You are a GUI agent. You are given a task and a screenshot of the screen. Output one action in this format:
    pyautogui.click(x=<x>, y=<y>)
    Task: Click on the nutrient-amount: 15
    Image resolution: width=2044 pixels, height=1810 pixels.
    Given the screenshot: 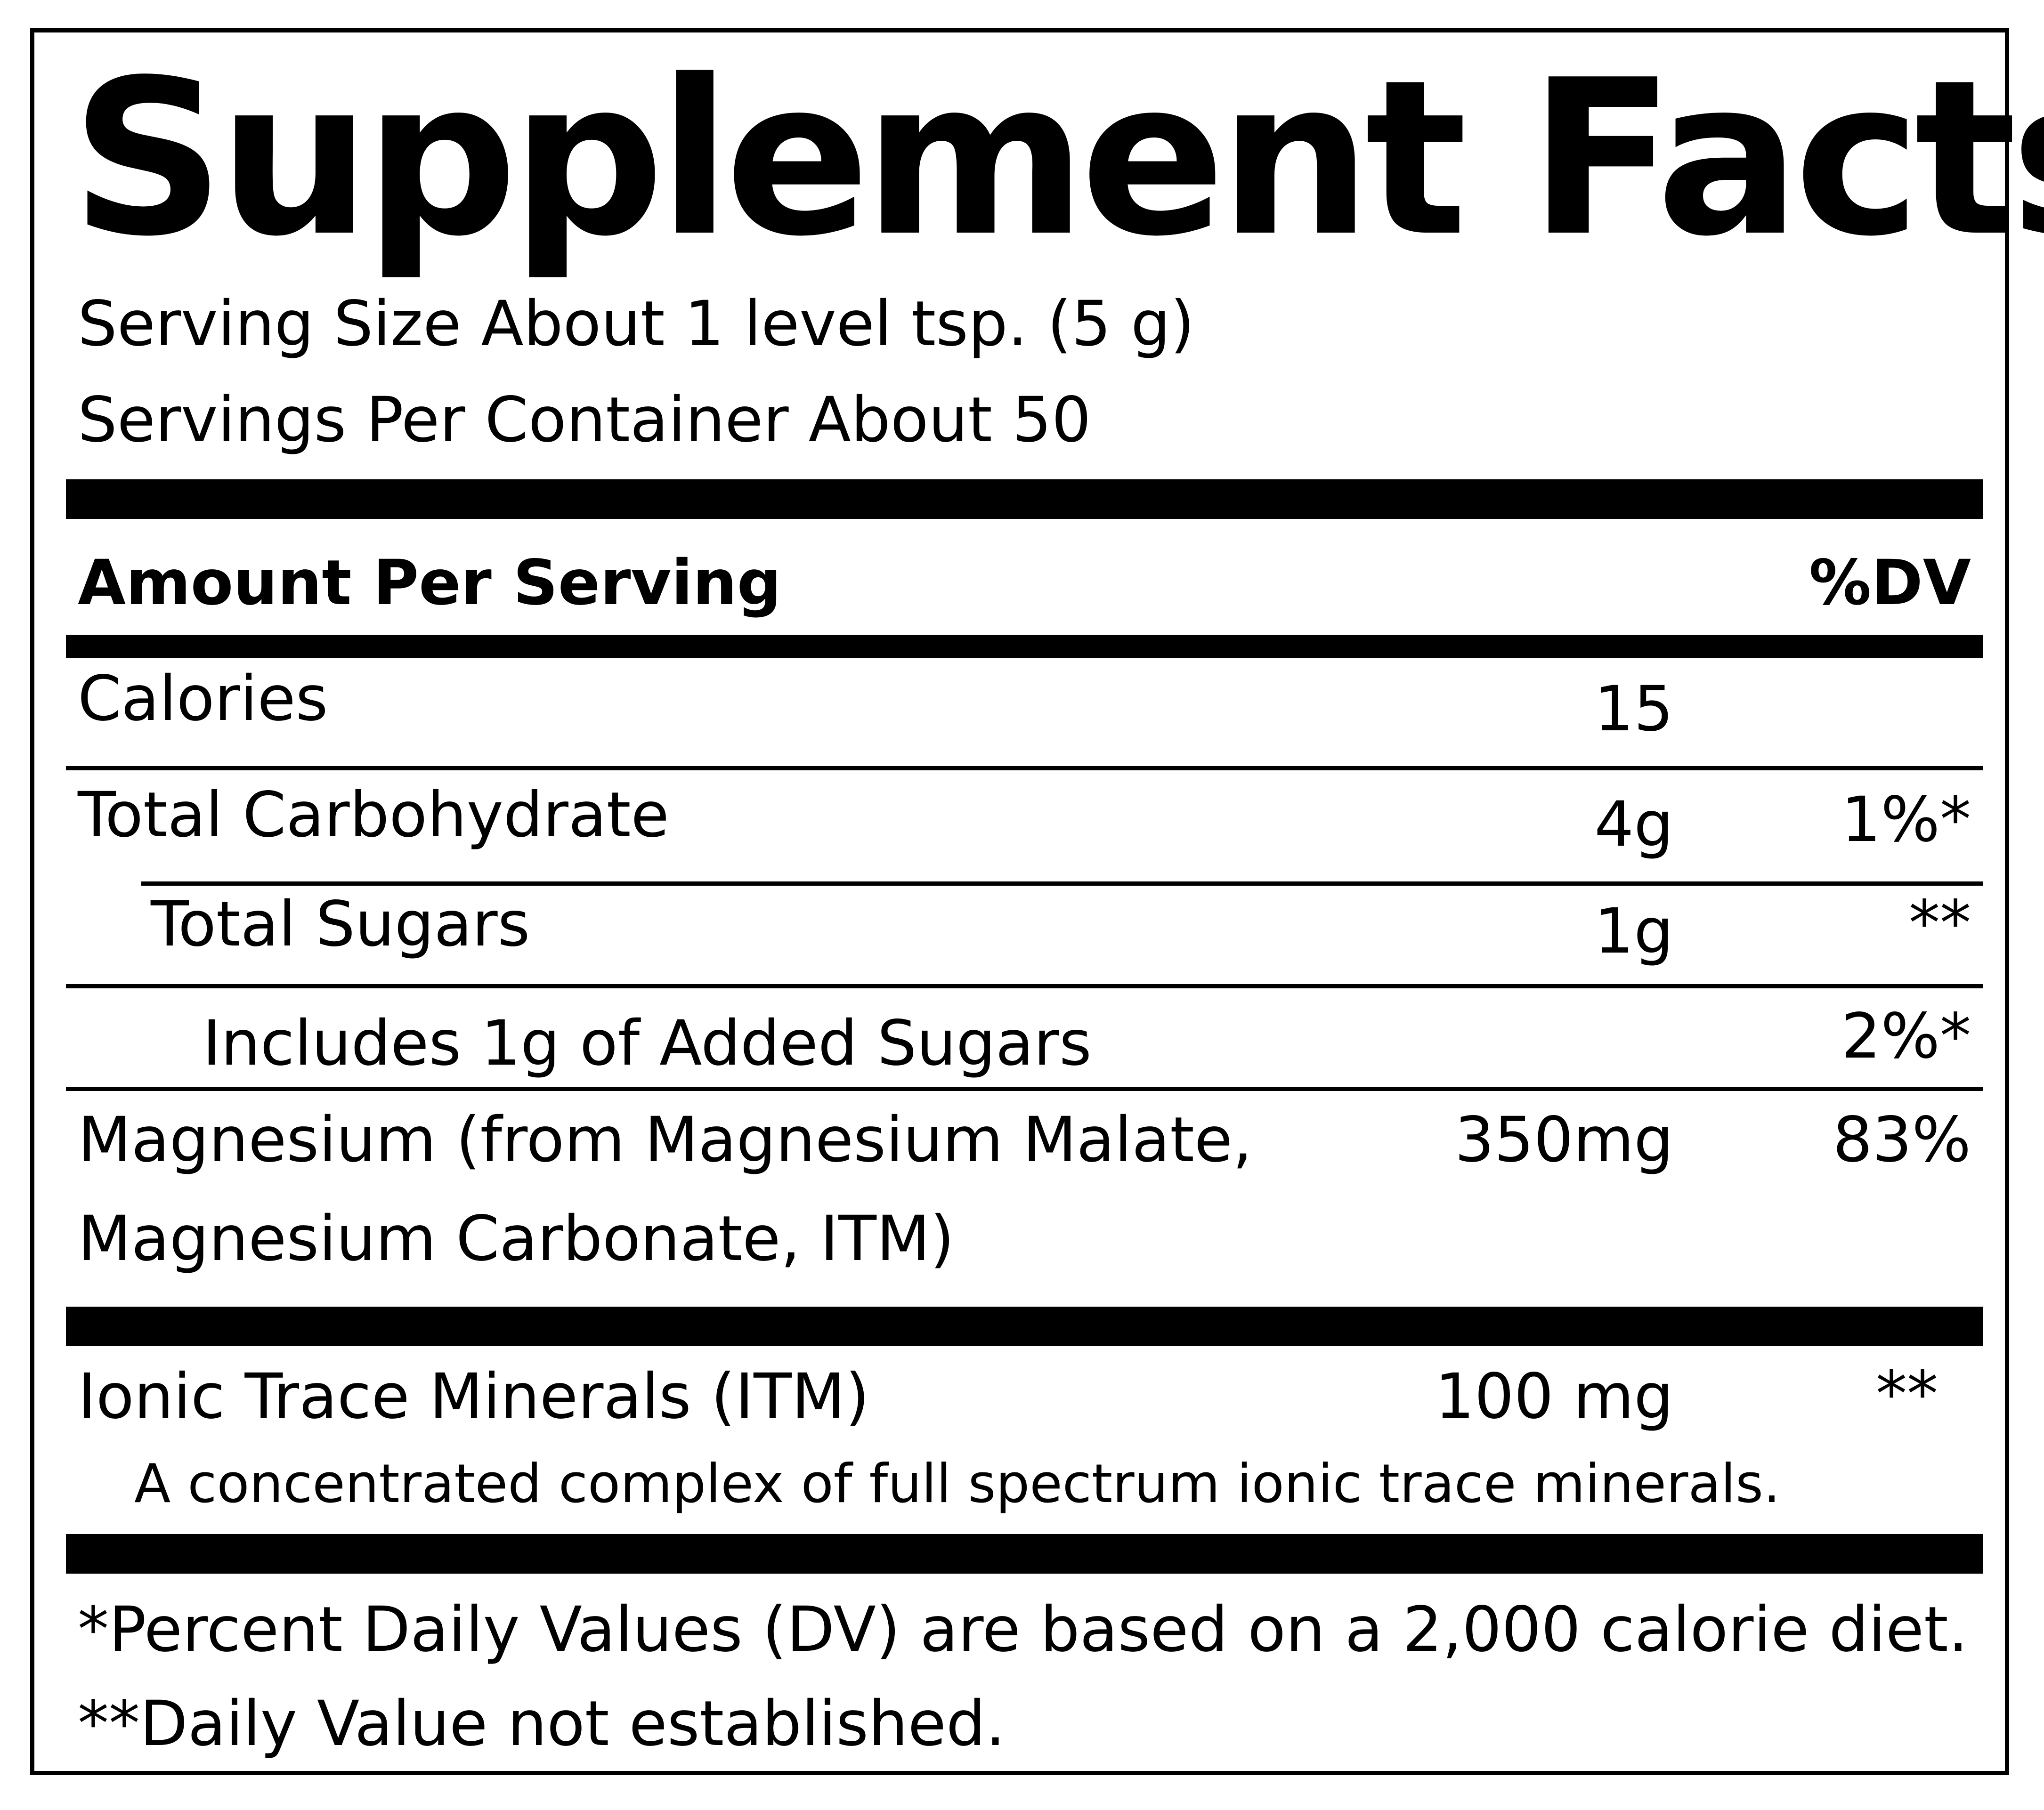 What is the action you would take?
    pyautogui.click(x=1633, y=709)
    